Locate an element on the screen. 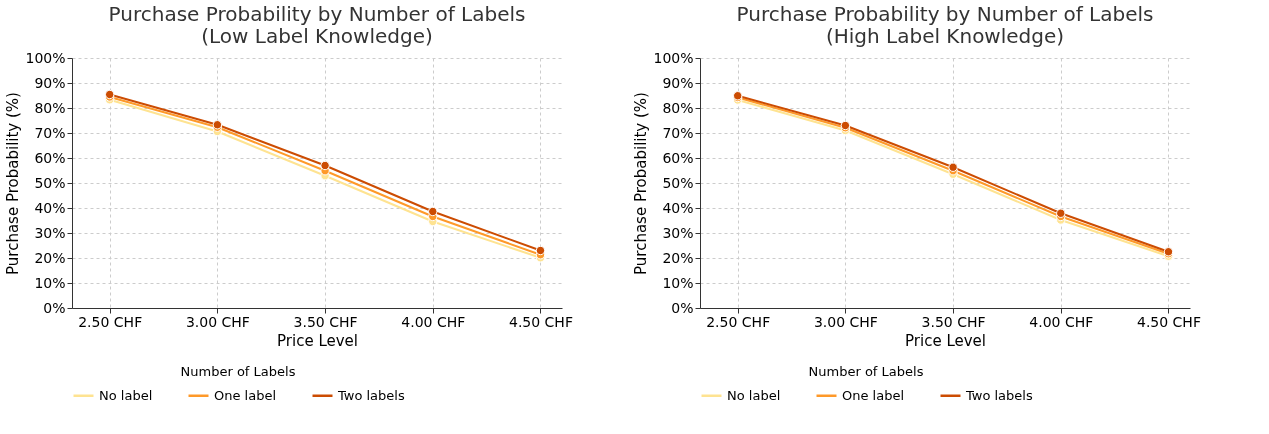 The image size is (1269, 434). chart-title: Purchase Probability by Number of Labels (Low Label Knowledge) is located at coordinates (317, 25).